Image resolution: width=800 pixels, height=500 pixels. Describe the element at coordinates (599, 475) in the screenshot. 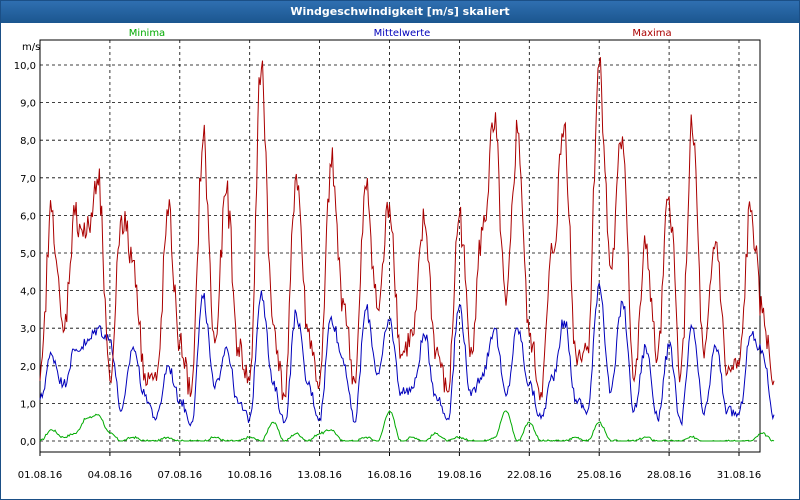

I see `x-tick-label: 25.08.16` at that location.